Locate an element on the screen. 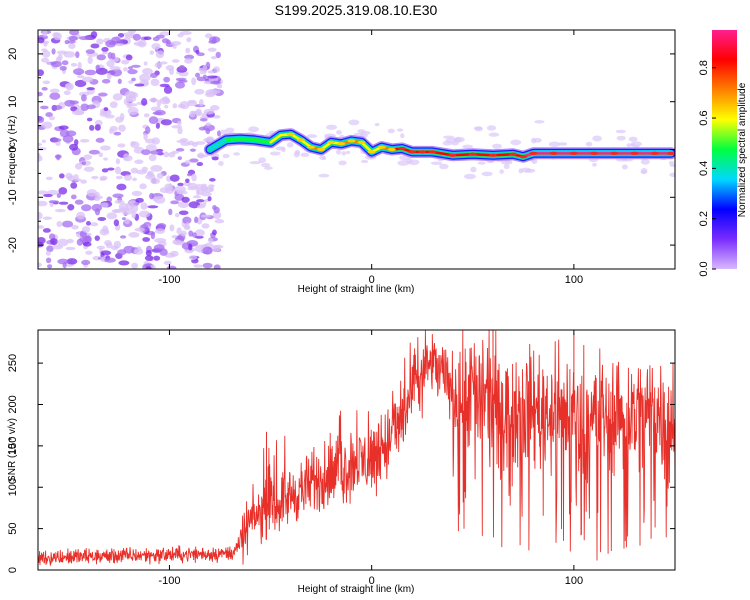 The image size is (750, 600). y-tick-label: 0 is located at coordinates (13, 570).